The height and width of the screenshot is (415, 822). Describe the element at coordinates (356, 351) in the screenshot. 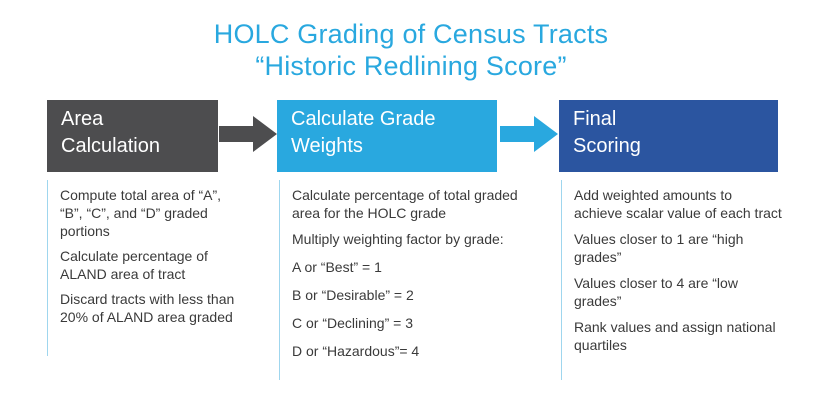

I see `grade-weight-d: D or “Hazardous”= 4` at that location.